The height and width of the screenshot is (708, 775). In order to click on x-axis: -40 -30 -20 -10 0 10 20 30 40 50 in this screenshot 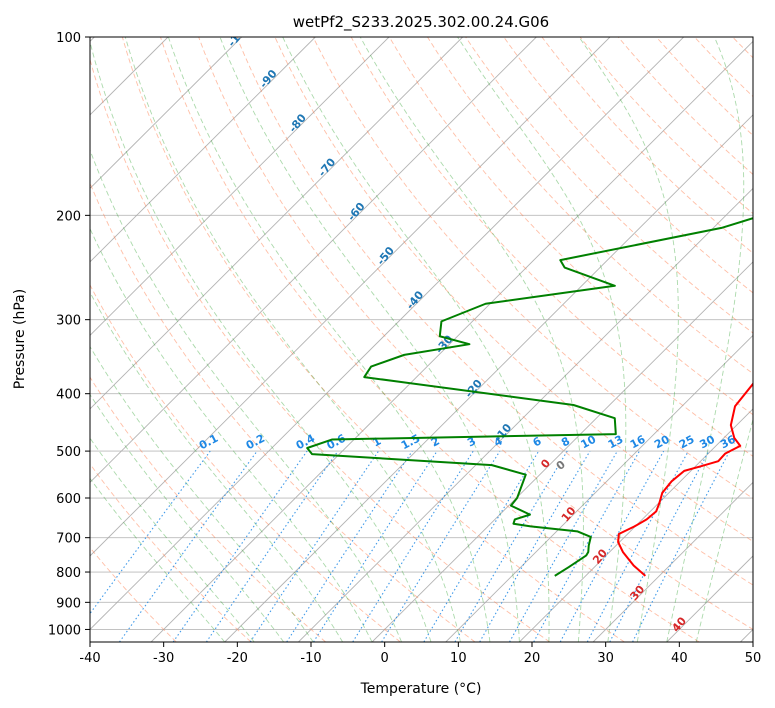, I will do `click(420, 654)`.